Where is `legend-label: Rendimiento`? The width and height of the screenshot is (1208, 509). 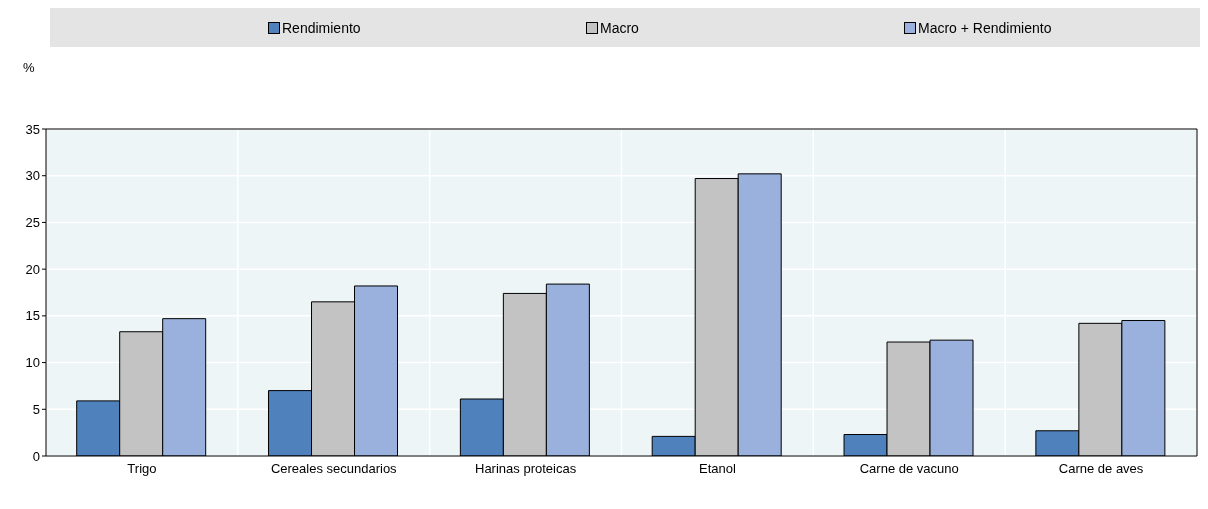 legend-label: Rendimiento is located at coordinates (321, 27).